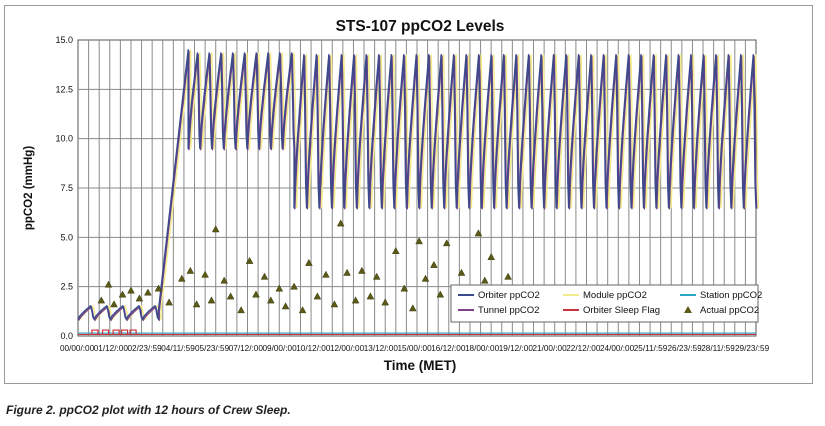  Describe the element at coordinates (420, 26) in the screenshot. I see `chart-title: STS-107 ppCO2 Levels` at that location.